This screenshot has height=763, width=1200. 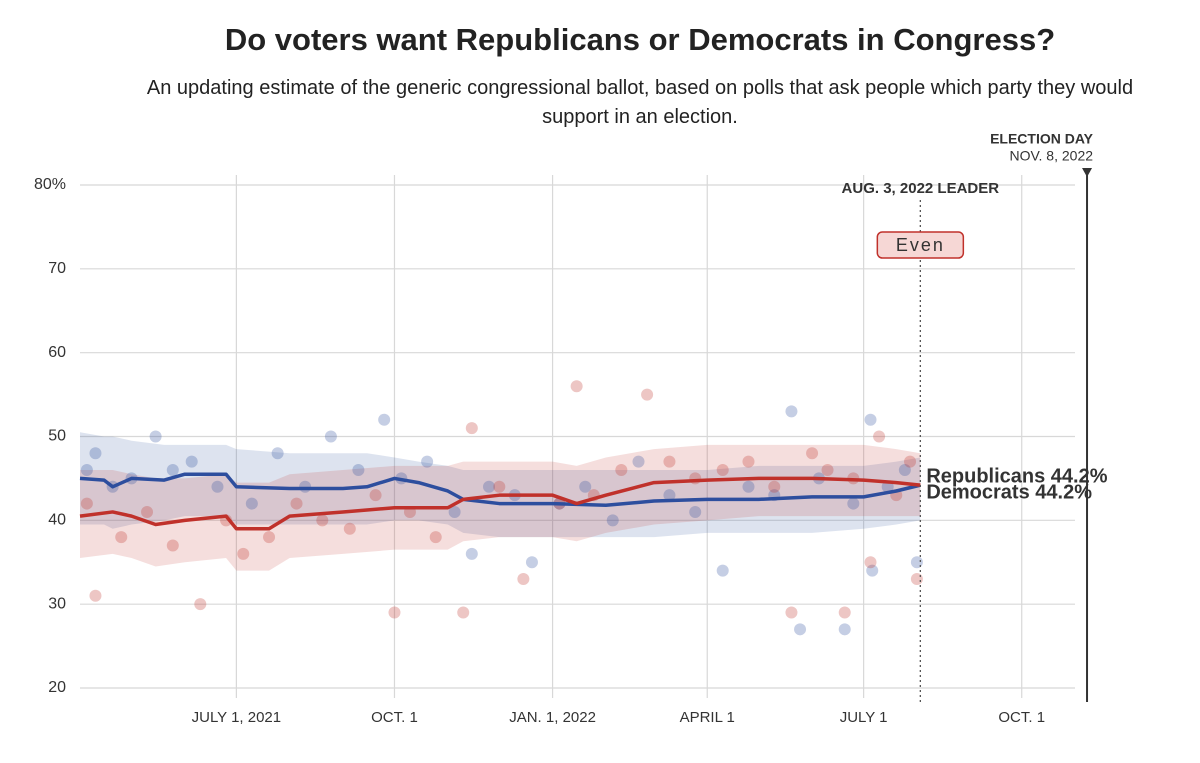 What do you see at coordinates (921, 188) in the screenshot?
I see `leader-label: AUG. 3, 2022 LEADER` at bounding box center [921, 188].